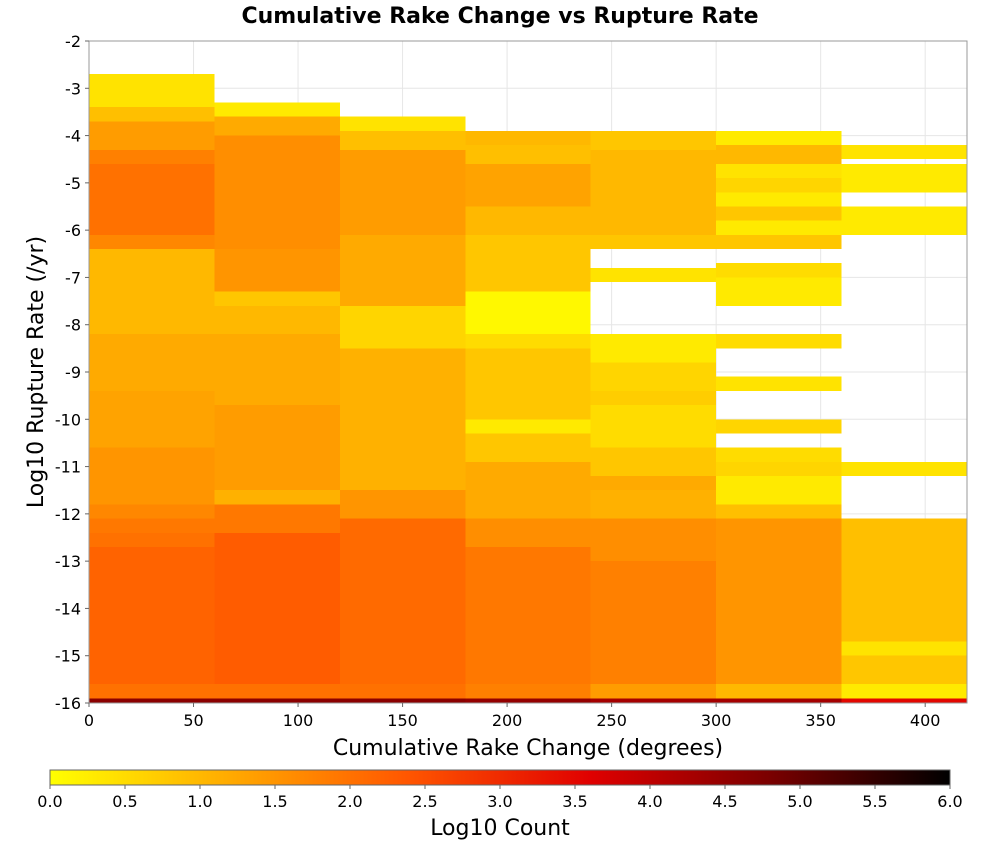 Image resolution: width=1000 pixels, height=850 pixels. I want to click on x-tick-label: 350, so click(820, 720).